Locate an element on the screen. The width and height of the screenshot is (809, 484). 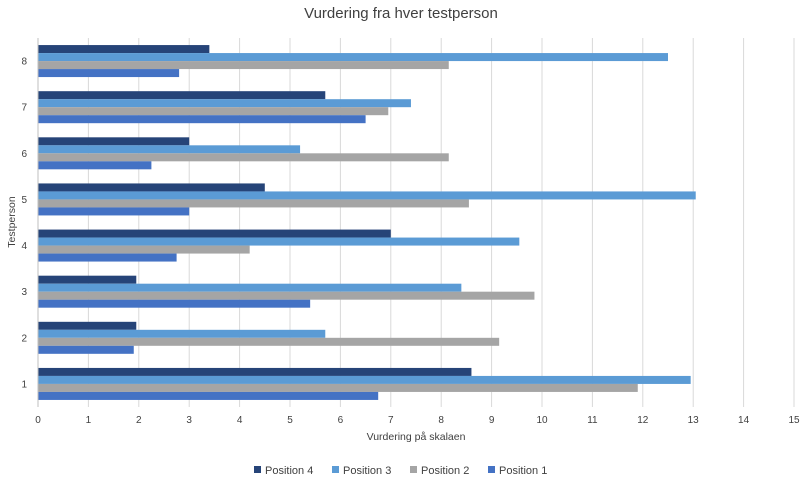
x-tick-label: 5 is located at coordinates (290, 420).